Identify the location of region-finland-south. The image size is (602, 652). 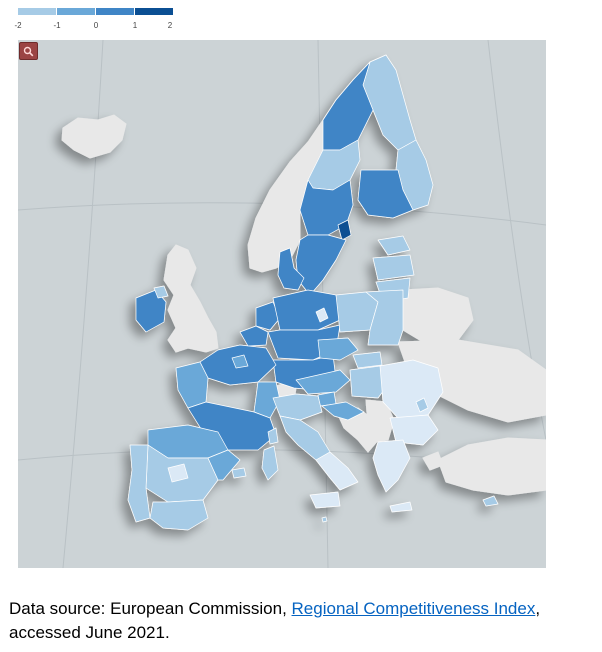
(385, 194).